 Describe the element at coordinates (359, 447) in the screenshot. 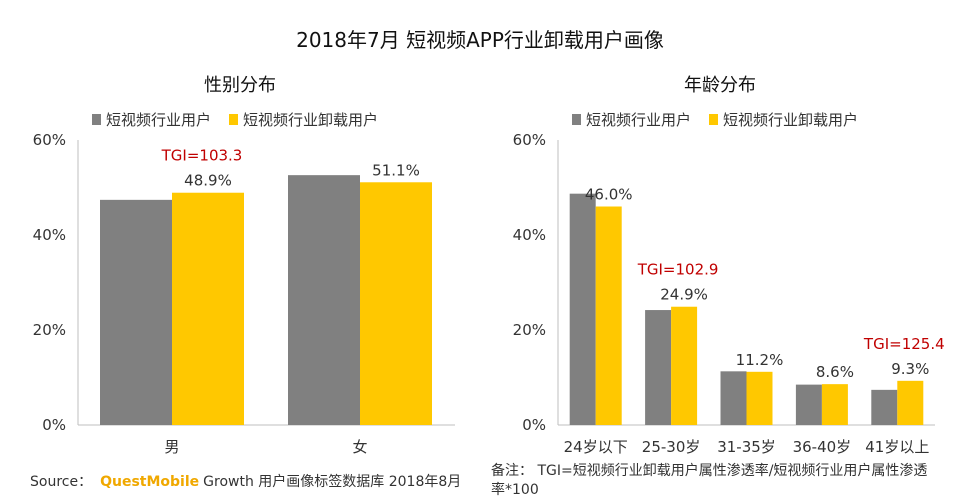

I see `x-tick-label: 女` at that location.